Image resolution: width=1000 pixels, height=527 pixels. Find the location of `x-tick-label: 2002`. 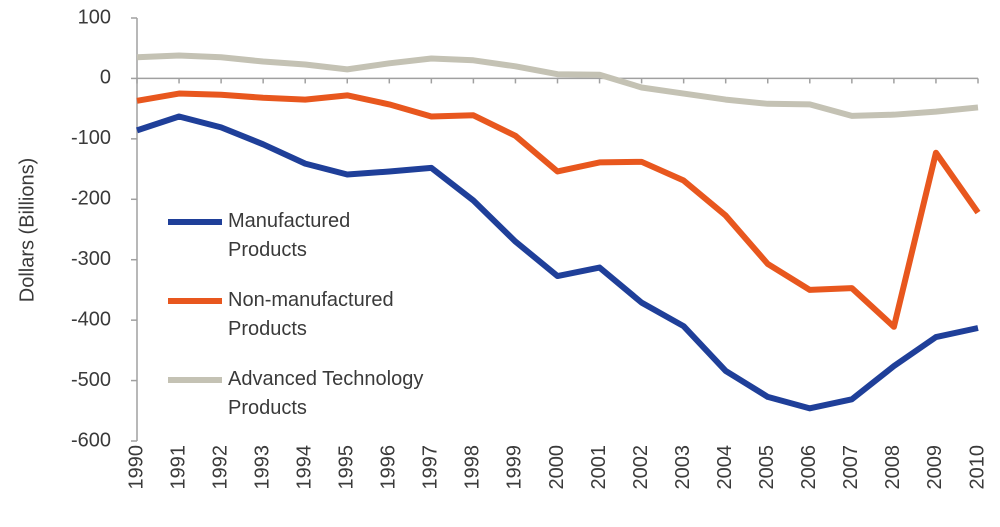

x-tick-label: 2002 is located at coordinates (641, 467).